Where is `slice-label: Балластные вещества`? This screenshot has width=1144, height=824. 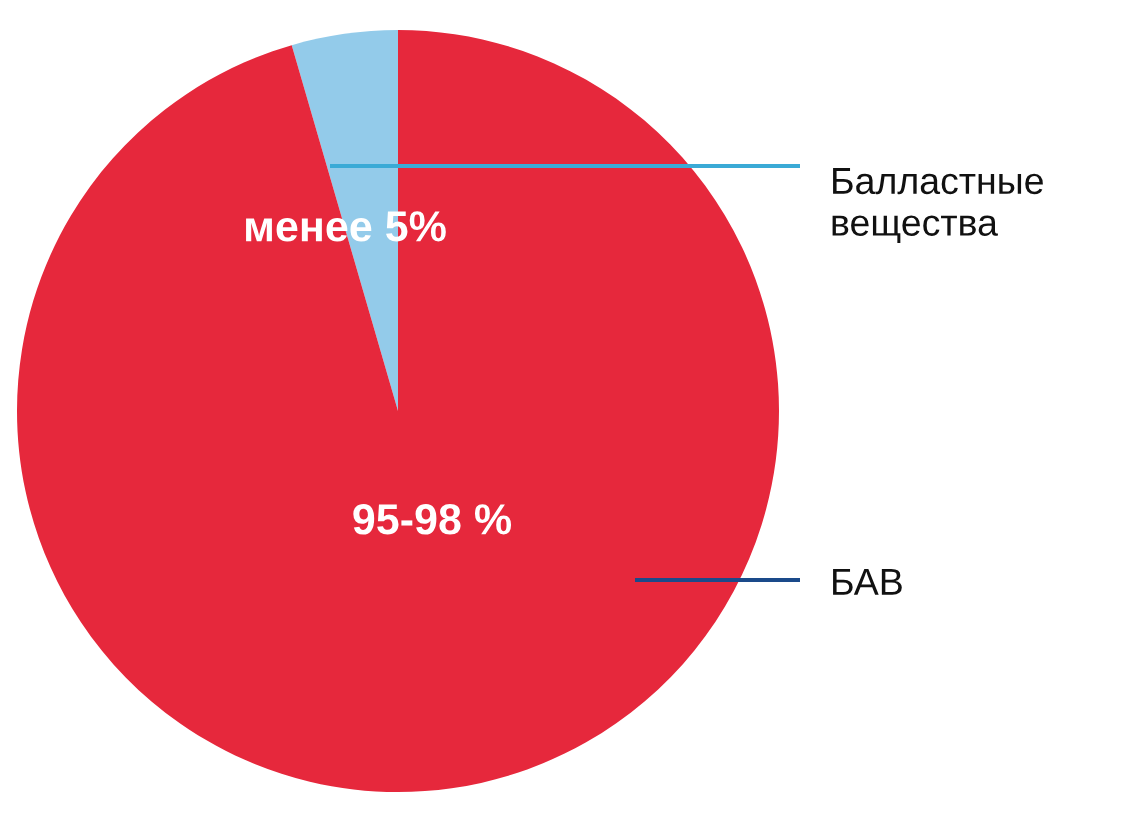 slice-label: Балластные вещества is located at coordinates (937, 206).